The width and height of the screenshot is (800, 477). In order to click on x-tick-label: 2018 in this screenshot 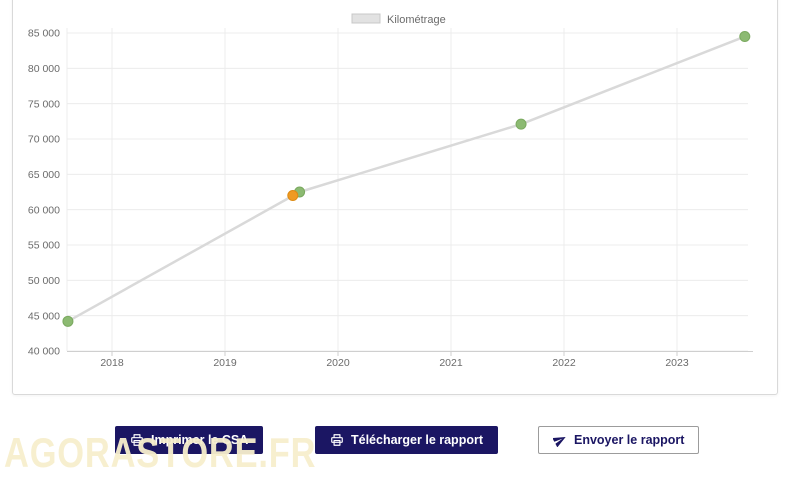, I will do `click(112, 363)`.